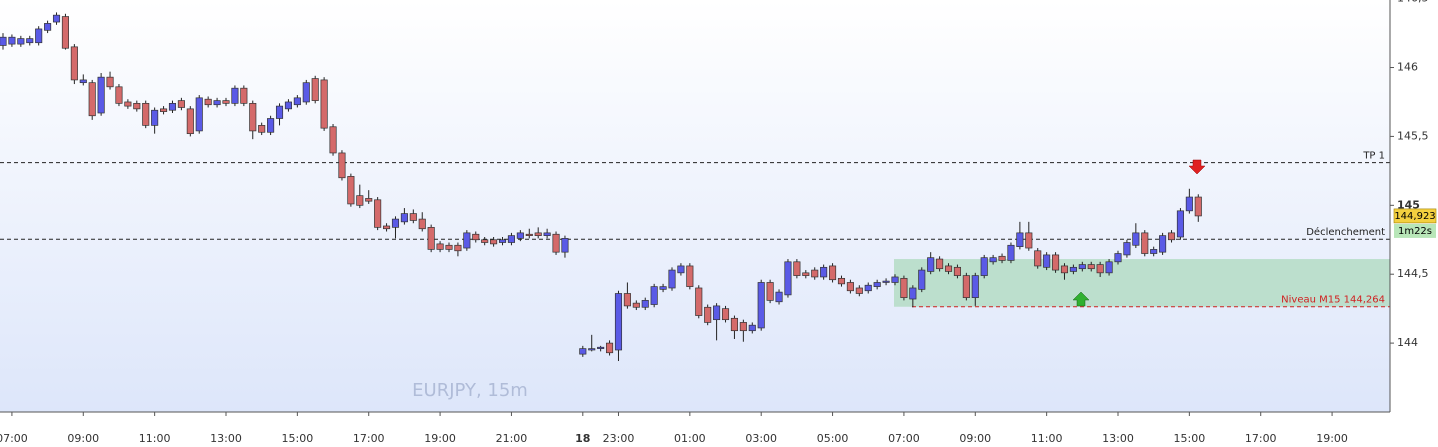  I want to click on level-label: Niveau M15 144,264, so click(1333, 300).